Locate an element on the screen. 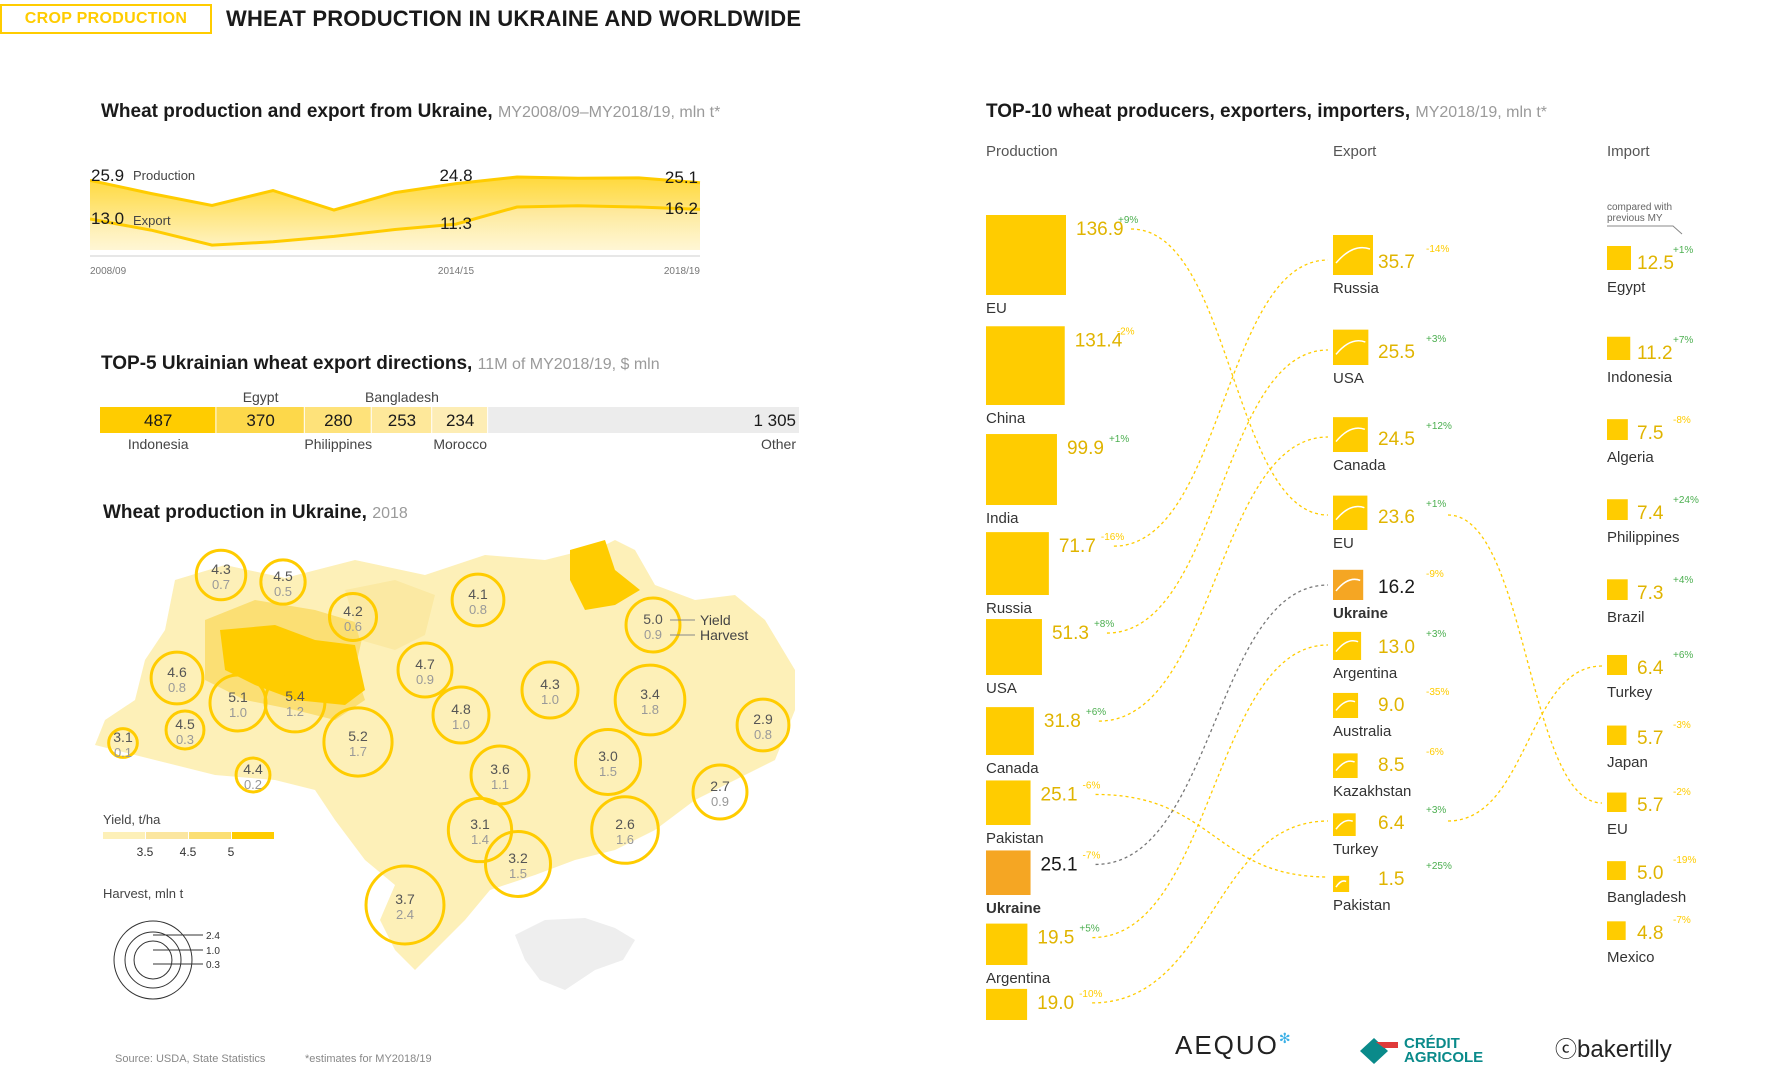 The height and width of the screenshot is (1072, 1774). region-yield: 4.5 is located at coordinates (283, 576).